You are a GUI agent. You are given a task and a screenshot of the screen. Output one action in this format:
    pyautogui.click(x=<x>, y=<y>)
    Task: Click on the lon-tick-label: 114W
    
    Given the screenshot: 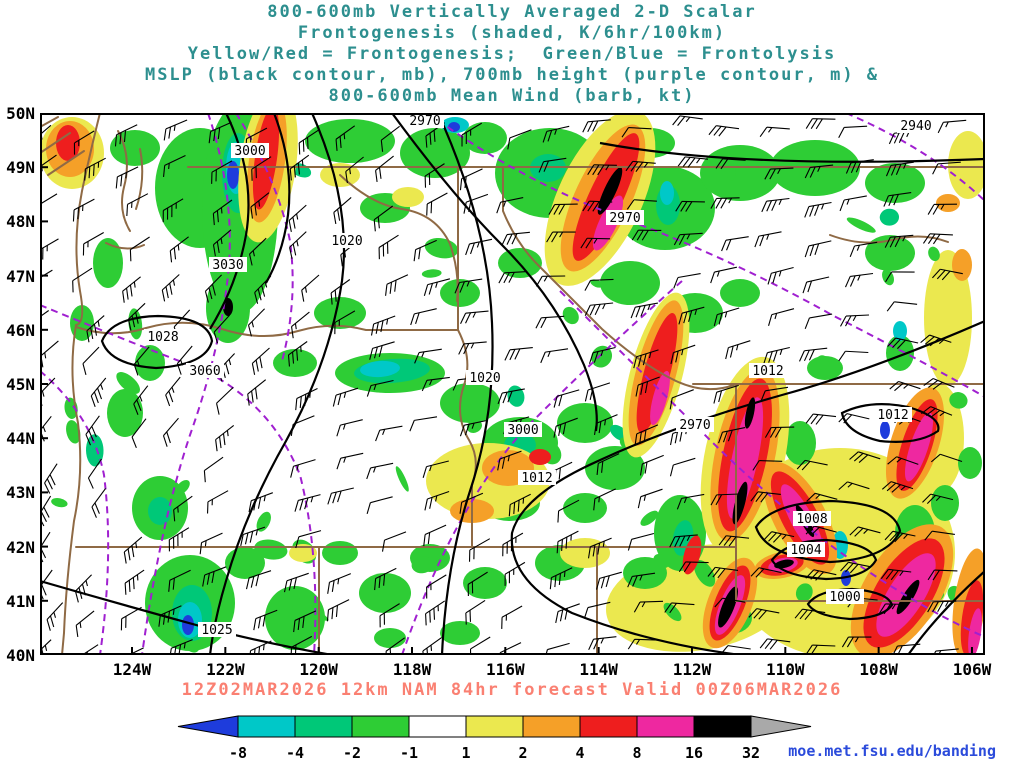 What is the action you would take?
    pyautogui.click(x=598, y=669)
    